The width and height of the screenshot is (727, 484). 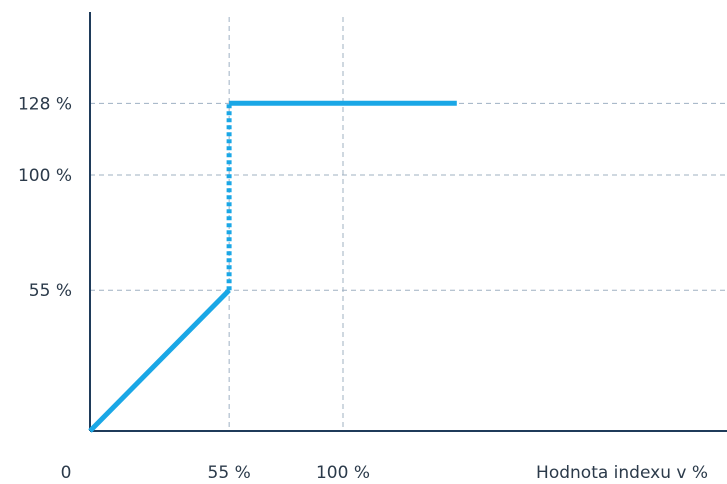 I want to click on x-axis-title: Hodnota indexu v %, so click(x=622, y=473).